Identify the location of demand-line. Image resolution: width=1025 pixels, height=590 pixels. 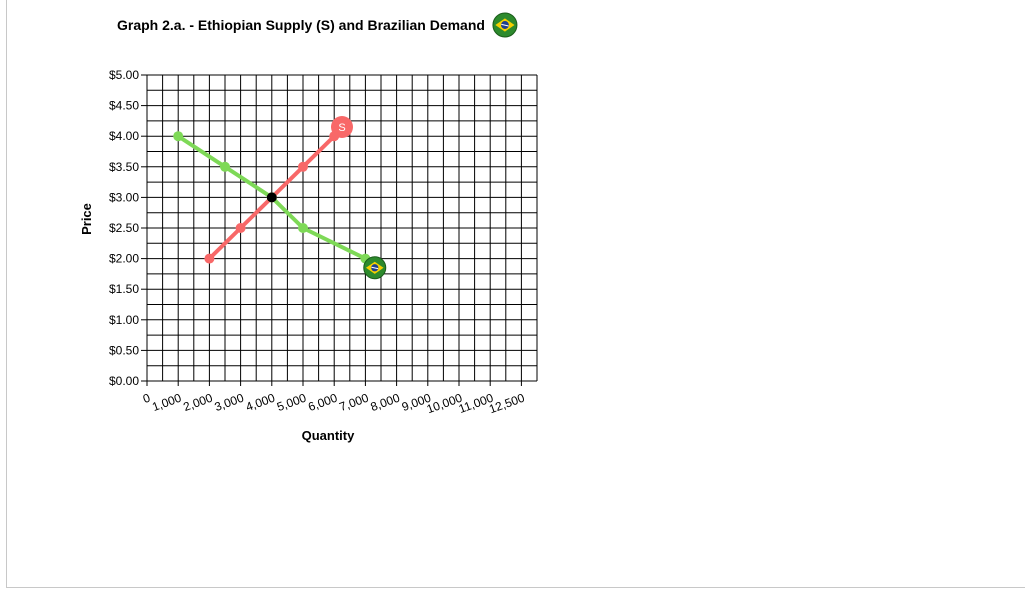
(277, 202).